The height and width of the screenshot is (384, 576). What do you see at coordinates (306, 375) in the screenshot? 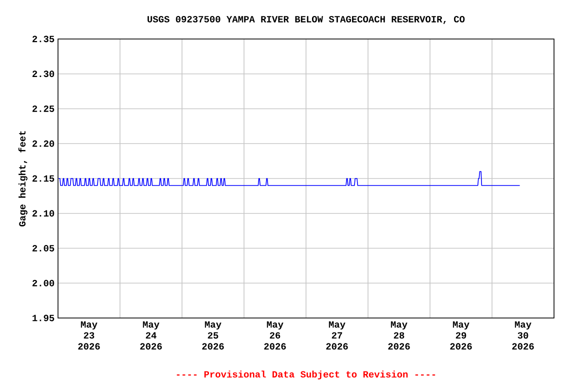
I see `text: ---- Provisional Data Subject to Revision ----` at bounding box center [306, 375].